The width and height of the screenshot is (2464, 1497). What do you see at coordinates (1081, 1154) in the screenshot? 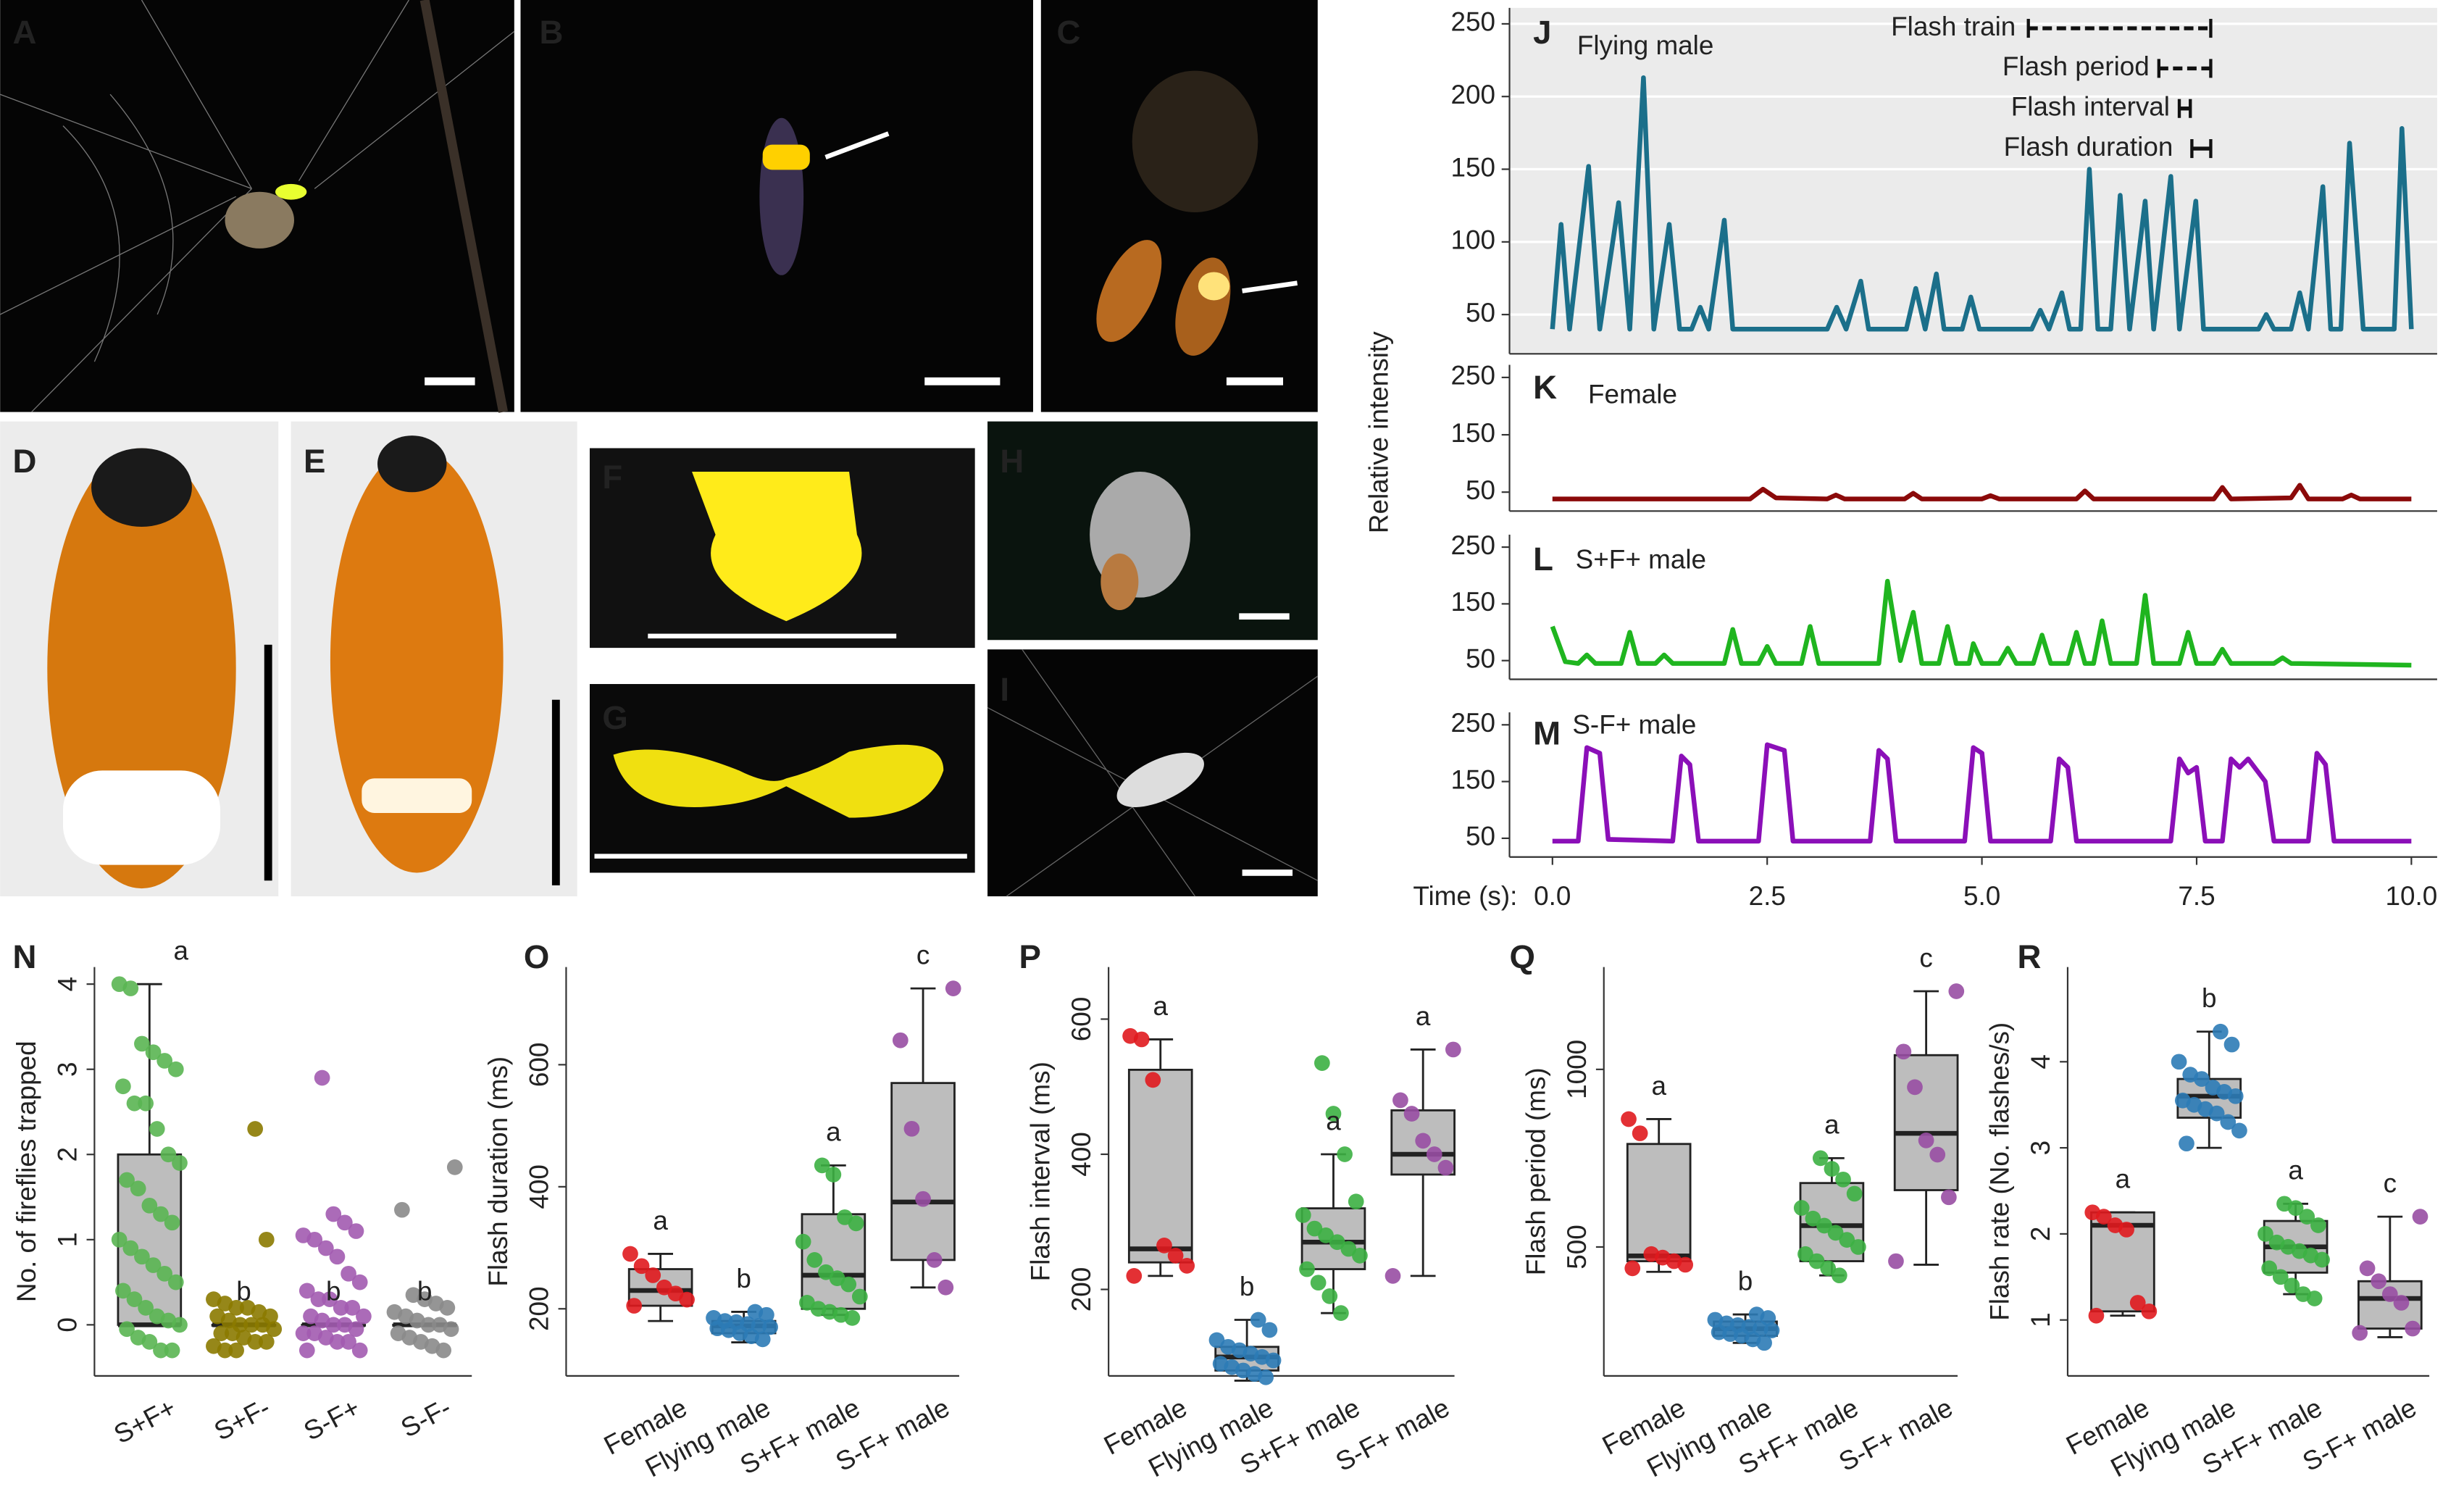
I see `y-tick-label: 400` at bounding box center [1081, 1154].